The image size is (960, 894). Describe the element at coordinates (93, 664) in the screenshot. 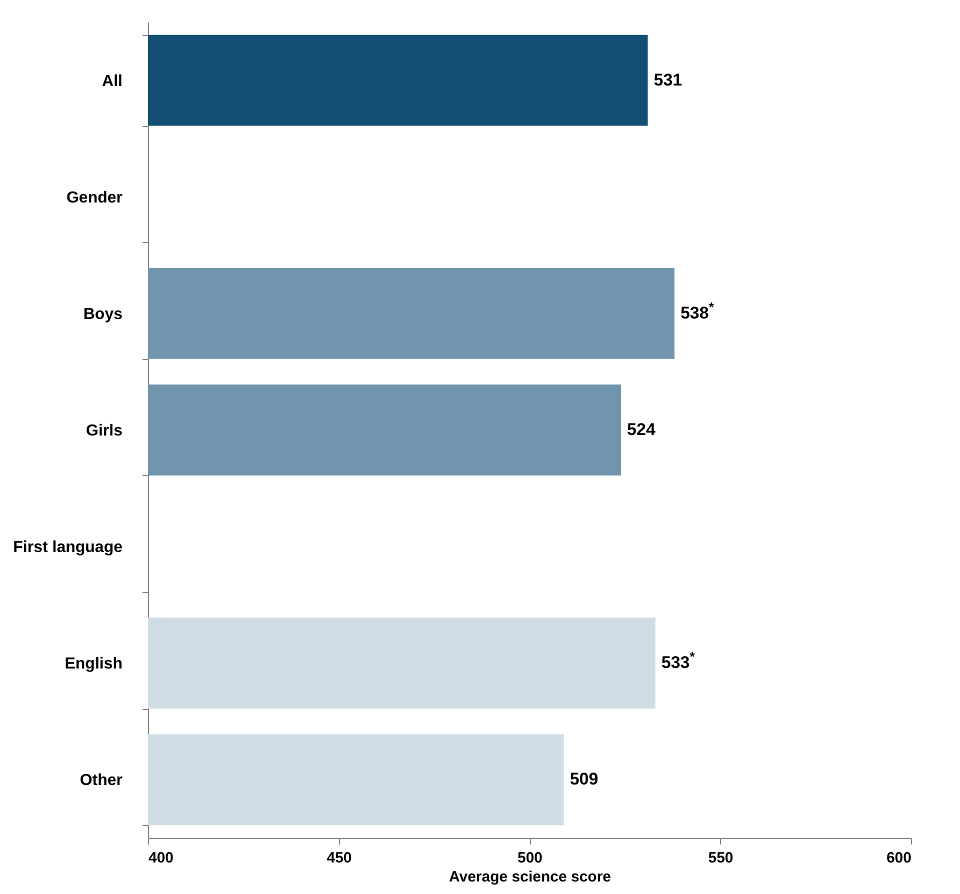

I see `y-tick-label: English` at that location.